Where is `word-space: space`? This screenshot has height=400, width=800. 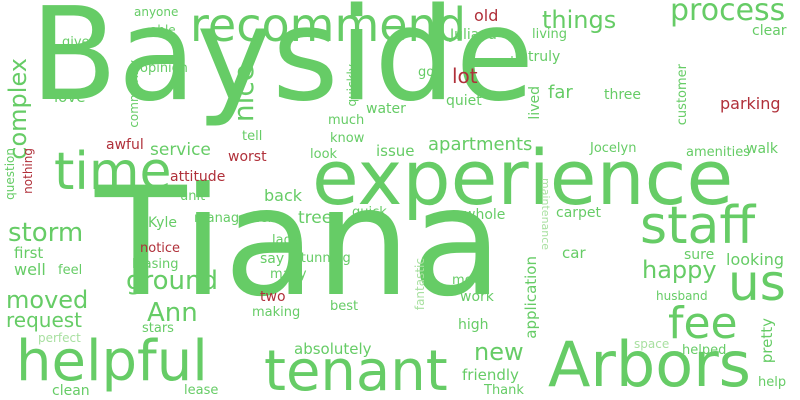 word-space: space is located at coordinates (652, 344).